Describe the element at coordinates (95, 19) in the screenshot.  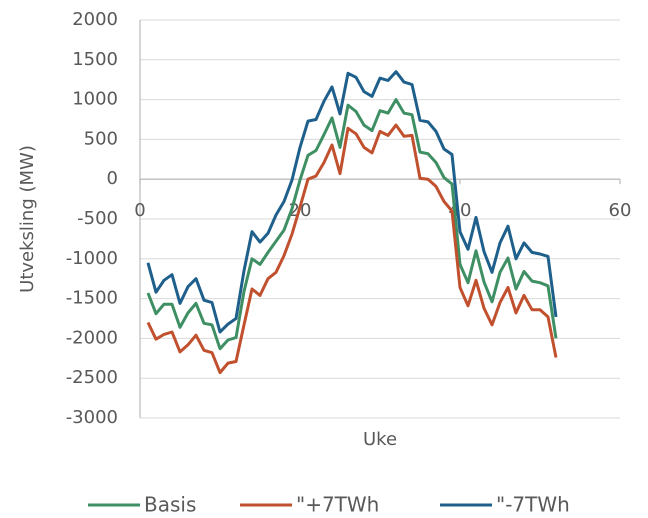
I see `y-tick-label: 2000` at that location.